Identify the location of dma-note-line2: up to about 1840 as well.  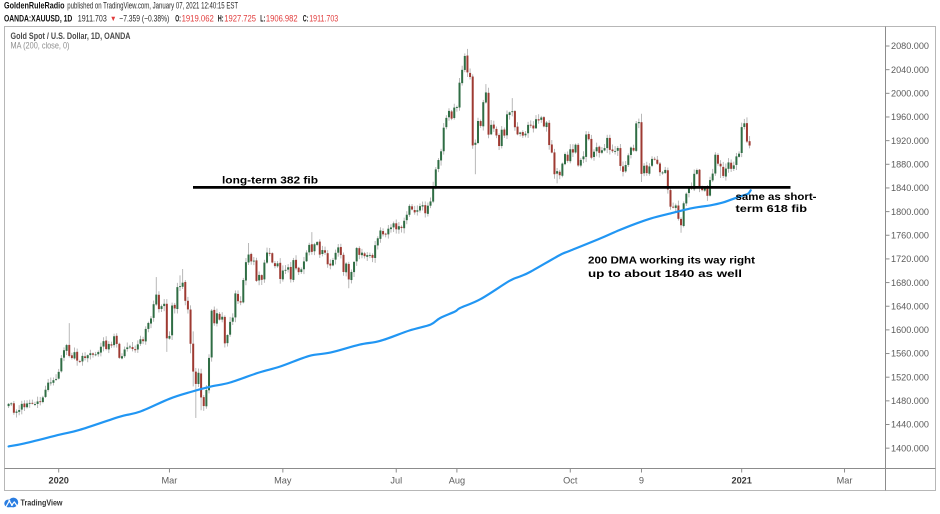
(665, 274).